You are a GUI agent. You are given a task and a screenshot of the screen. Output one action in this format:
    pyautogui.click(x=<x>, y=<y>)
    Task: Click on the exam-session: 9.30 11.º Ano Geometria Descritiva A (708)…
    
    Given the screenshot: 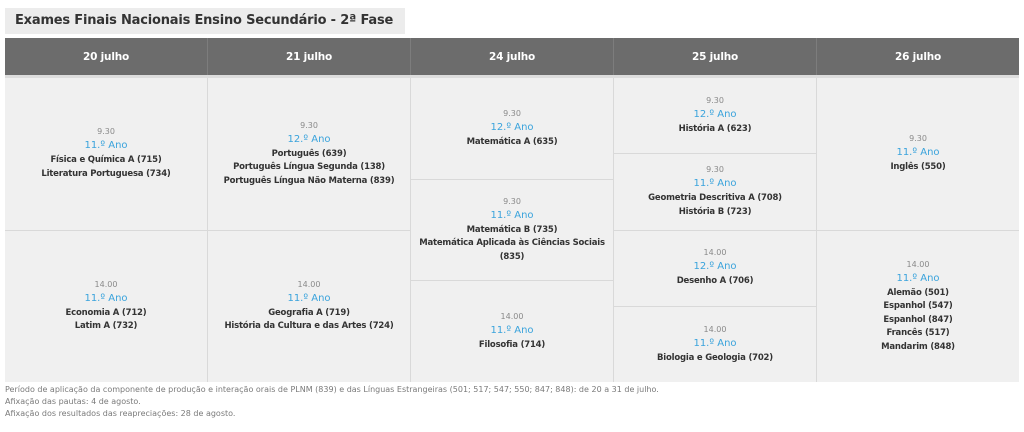 What is the action you would take?
    pyautogui.click(x=715, y=192)
    